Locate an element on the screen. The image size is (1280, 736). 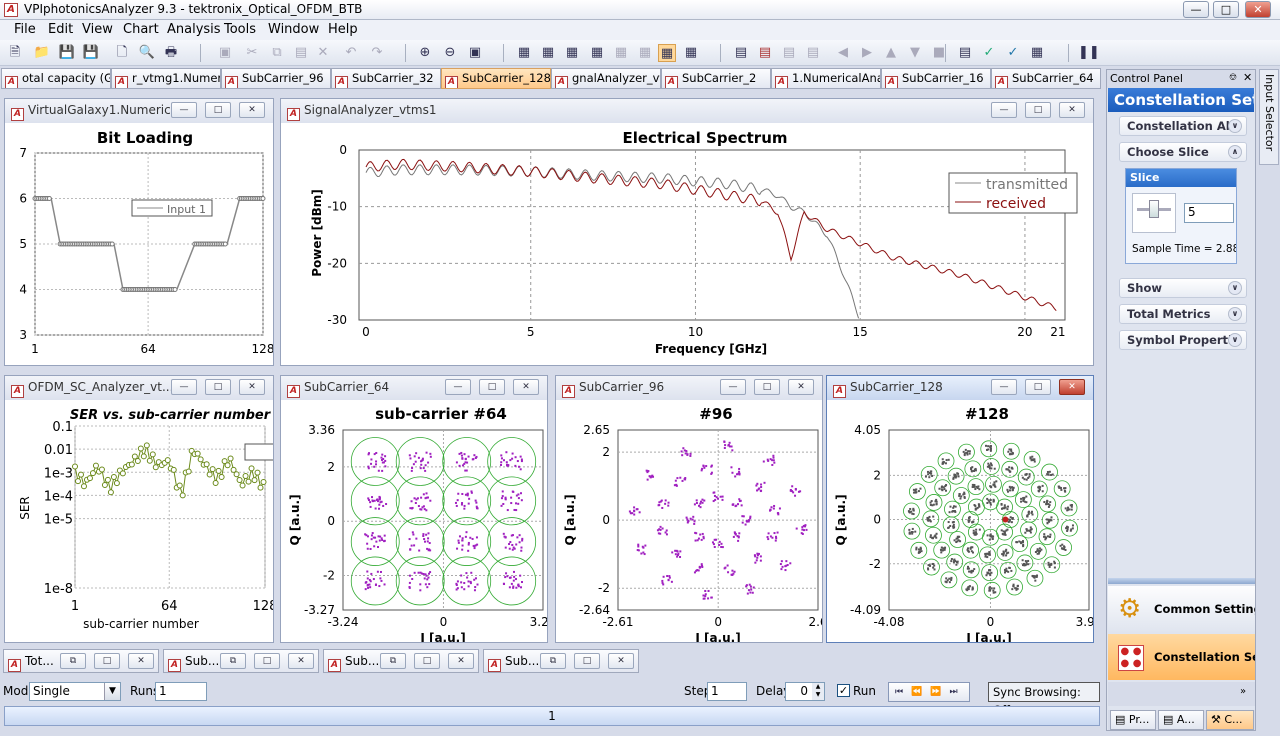
zoom-in-icon: ⊕ is located at coordinates (425, 52).